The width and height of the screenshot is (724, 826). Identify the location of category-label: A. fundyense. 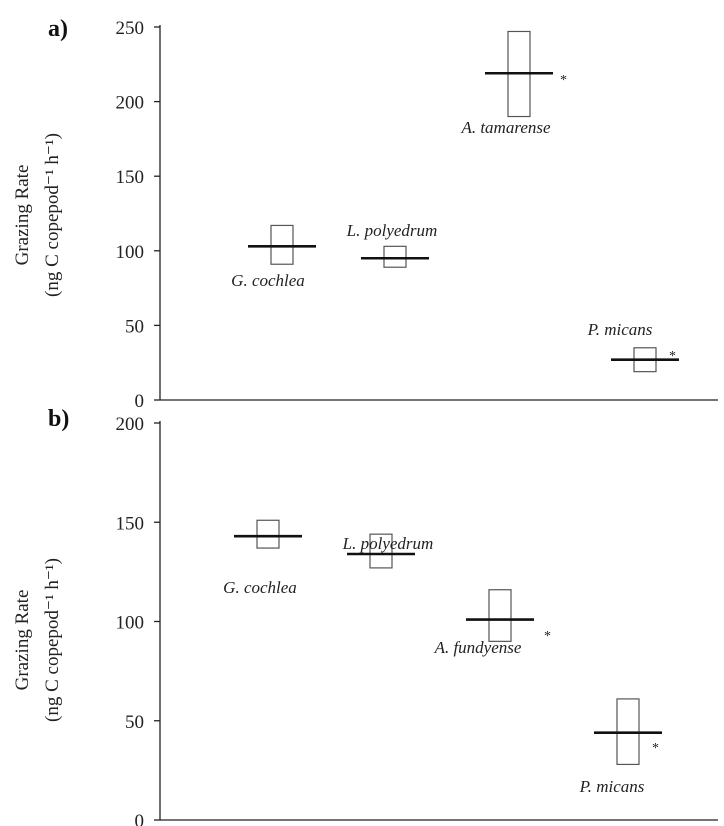
(478, 647).